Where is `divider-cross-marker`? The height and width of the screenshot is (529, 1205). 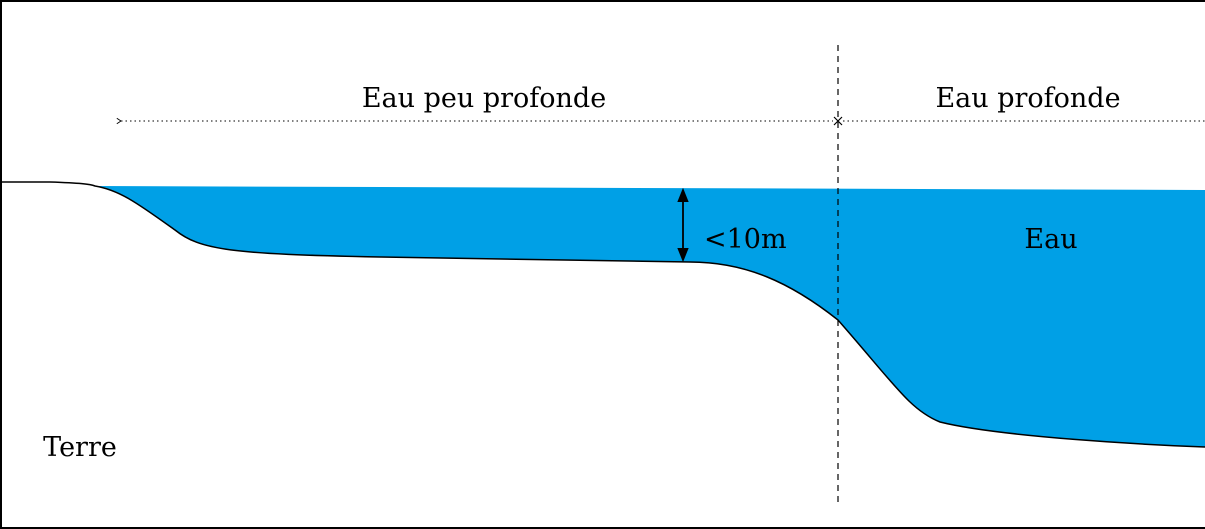 divider-cross-marker is located at coordinates (838, 121).